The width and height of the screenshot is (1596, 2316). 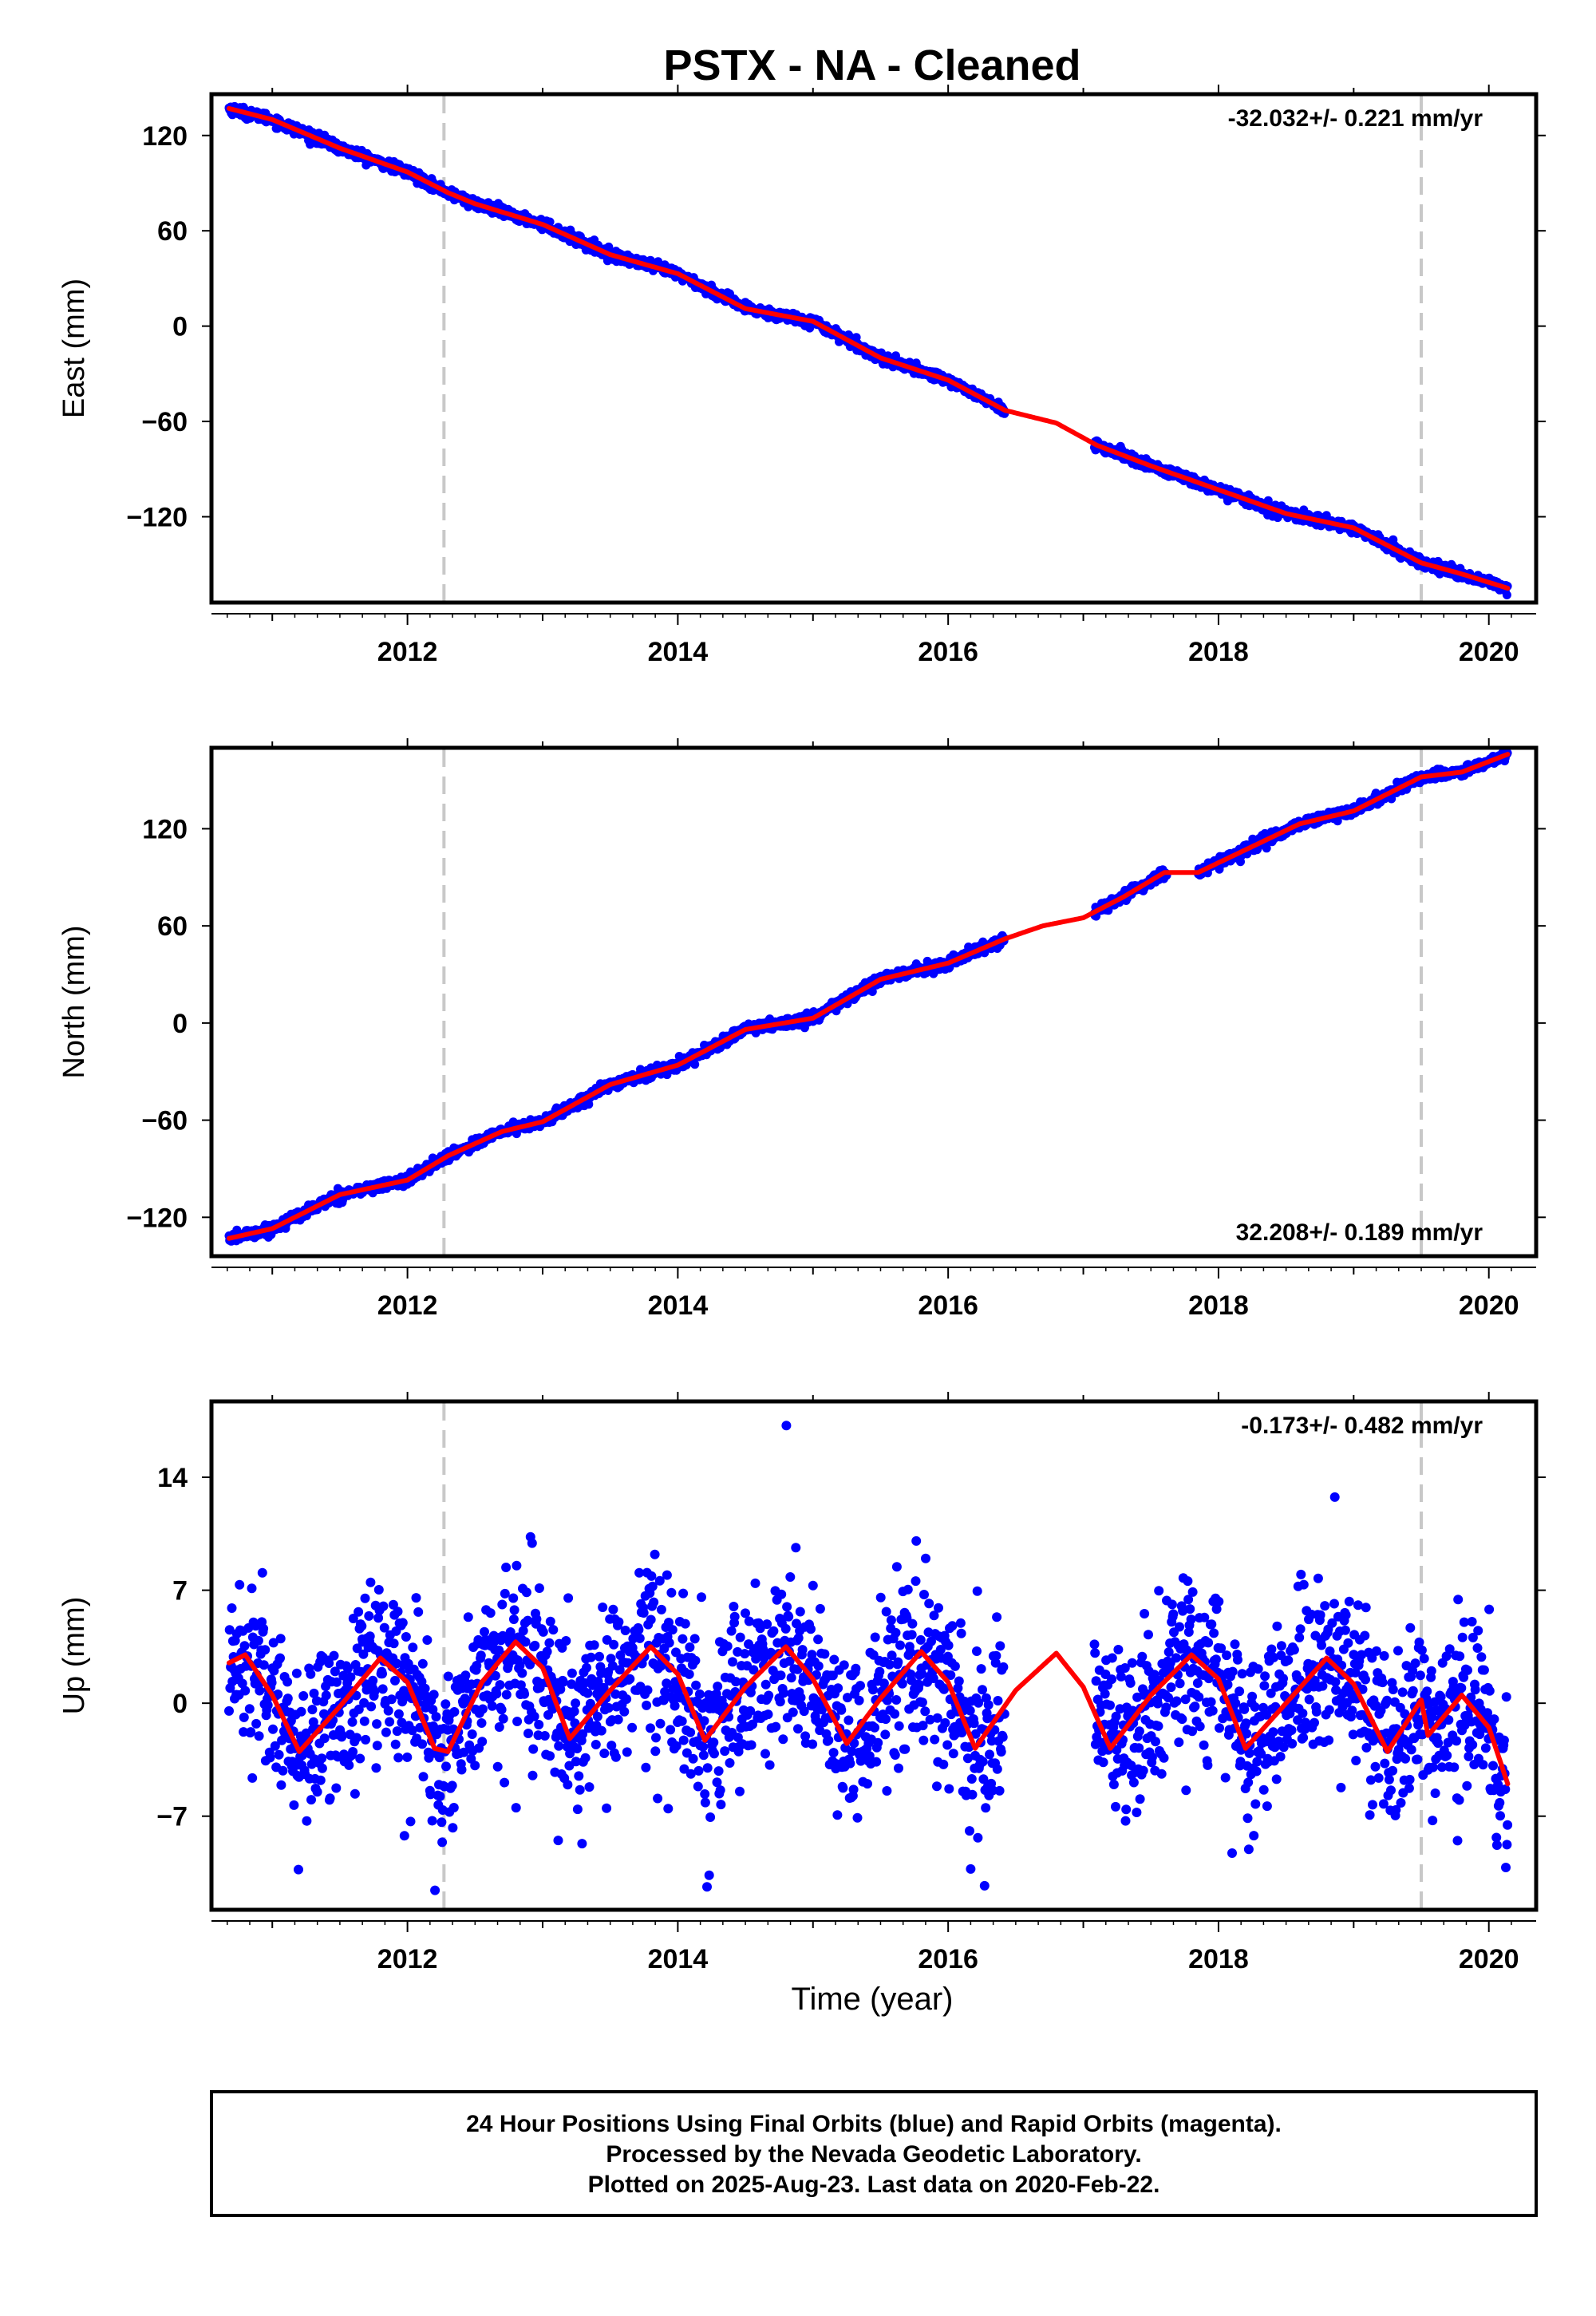 I want to click on figure-title: PSTX - NA - Cleaned, so click(x=871, y=65).